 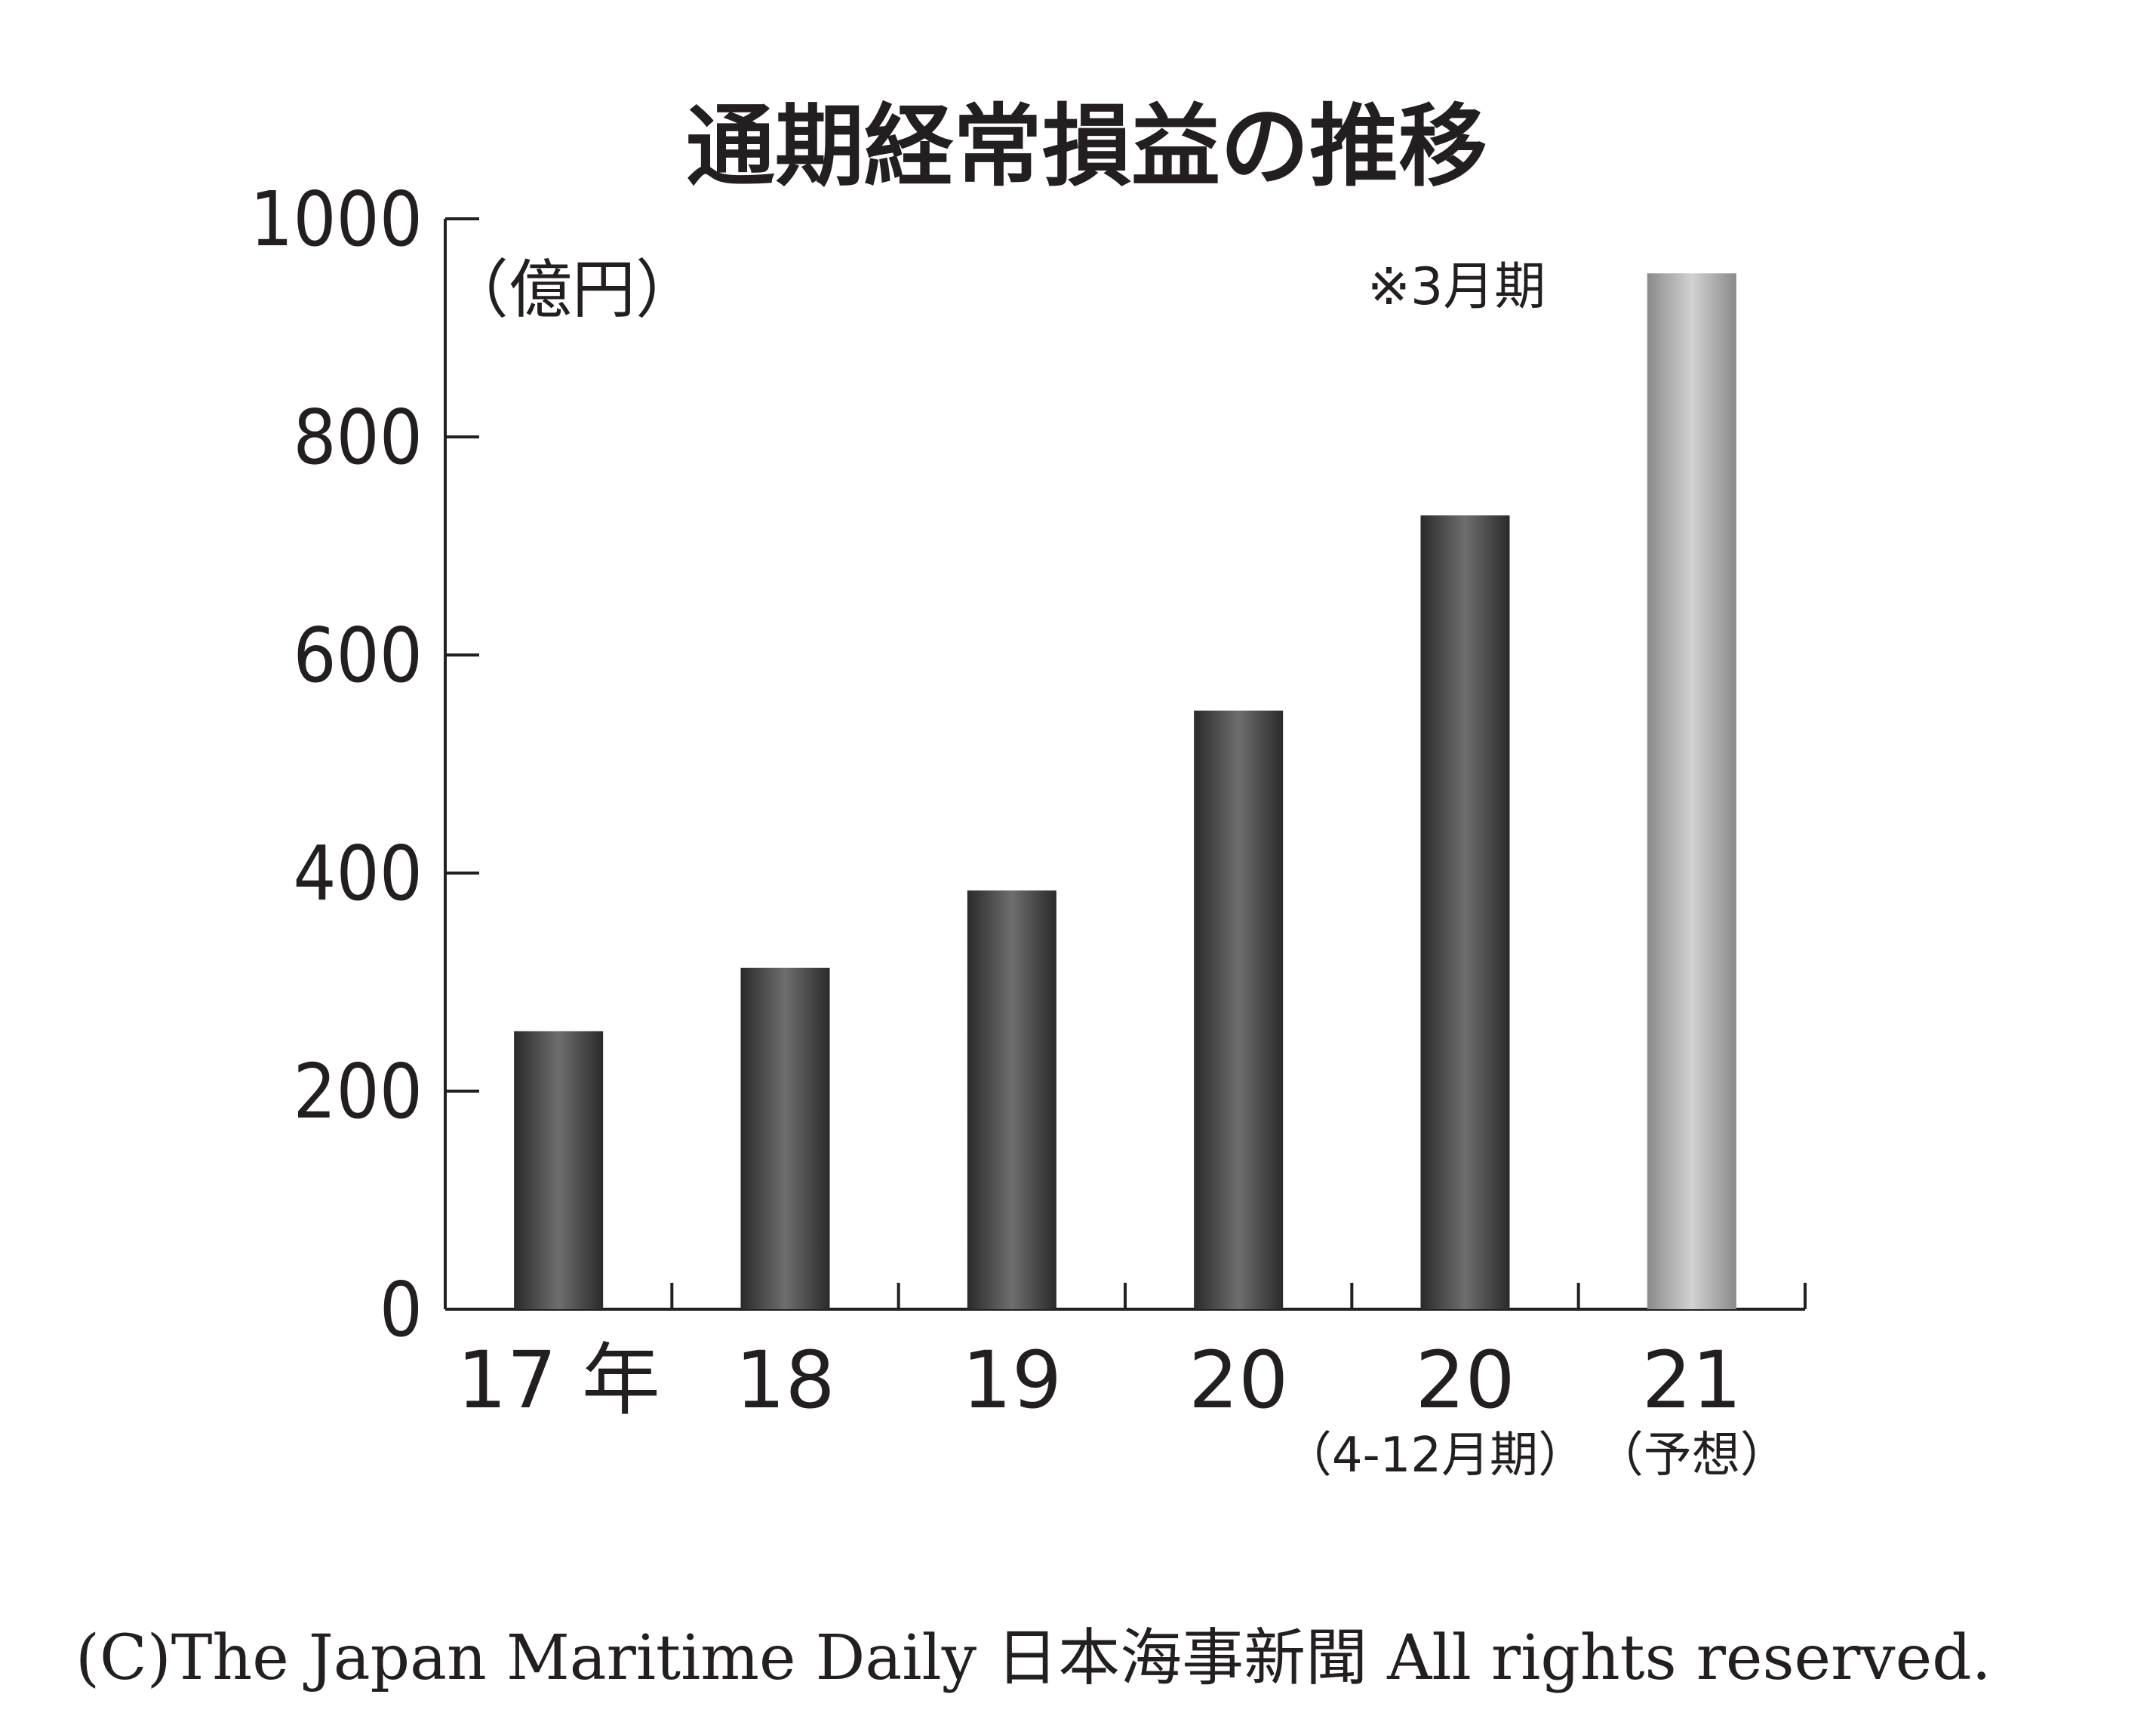 I want to click on y-tick-label: 1000, so click(x=336, y=219).